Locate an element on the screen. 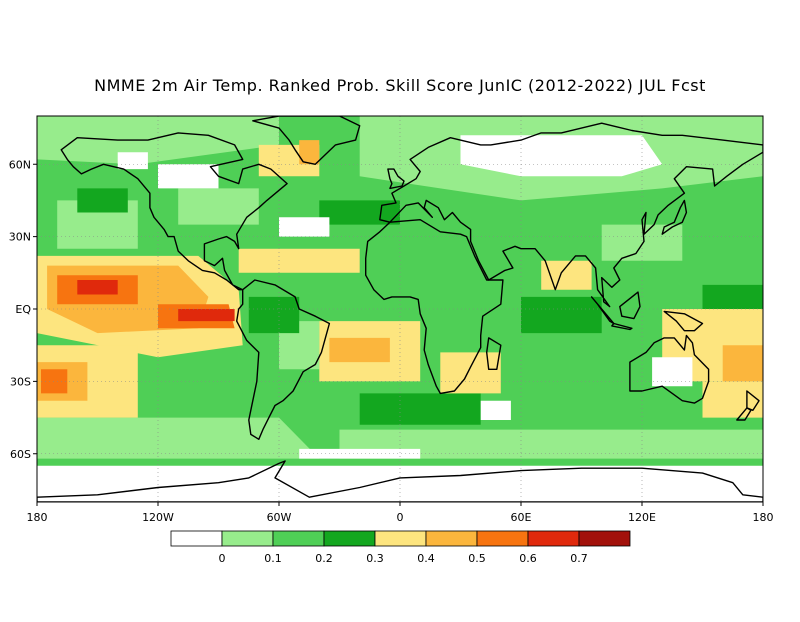 Image resolution: width=800 pixels, height=622 pixels. colorbar: 0 0.1 0.2 0.3 0.4 0.5 0.6 0.7 is located at coordinates (400, 547).